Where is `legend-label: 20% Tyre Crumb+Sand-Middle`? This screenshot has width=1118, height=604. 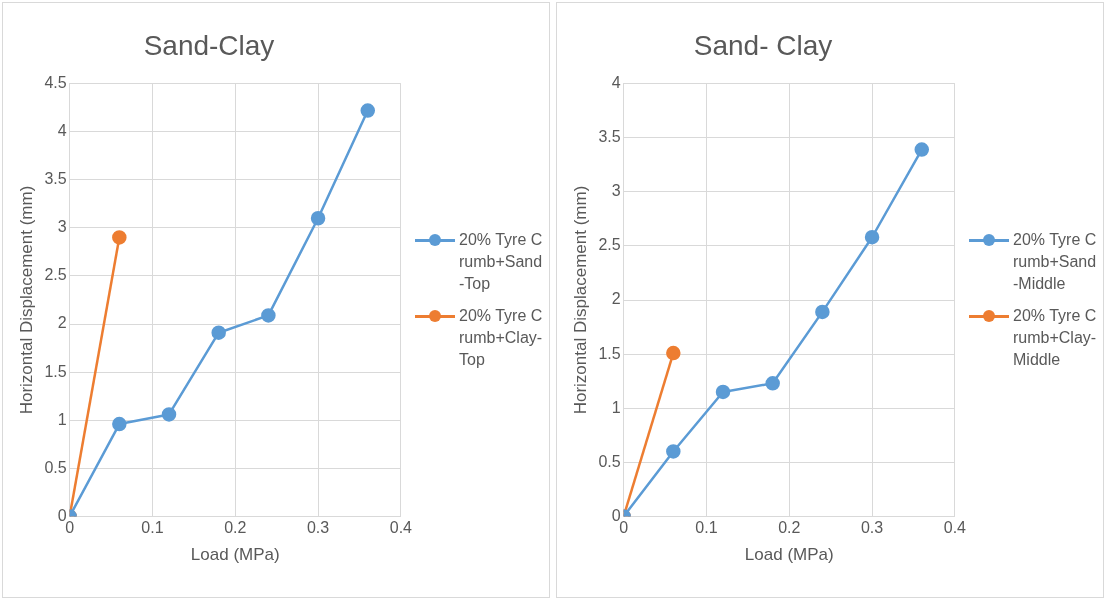 legend-label: 20% Tyre Crumb+Sand-Middle is located at coordinates (1055, 262).